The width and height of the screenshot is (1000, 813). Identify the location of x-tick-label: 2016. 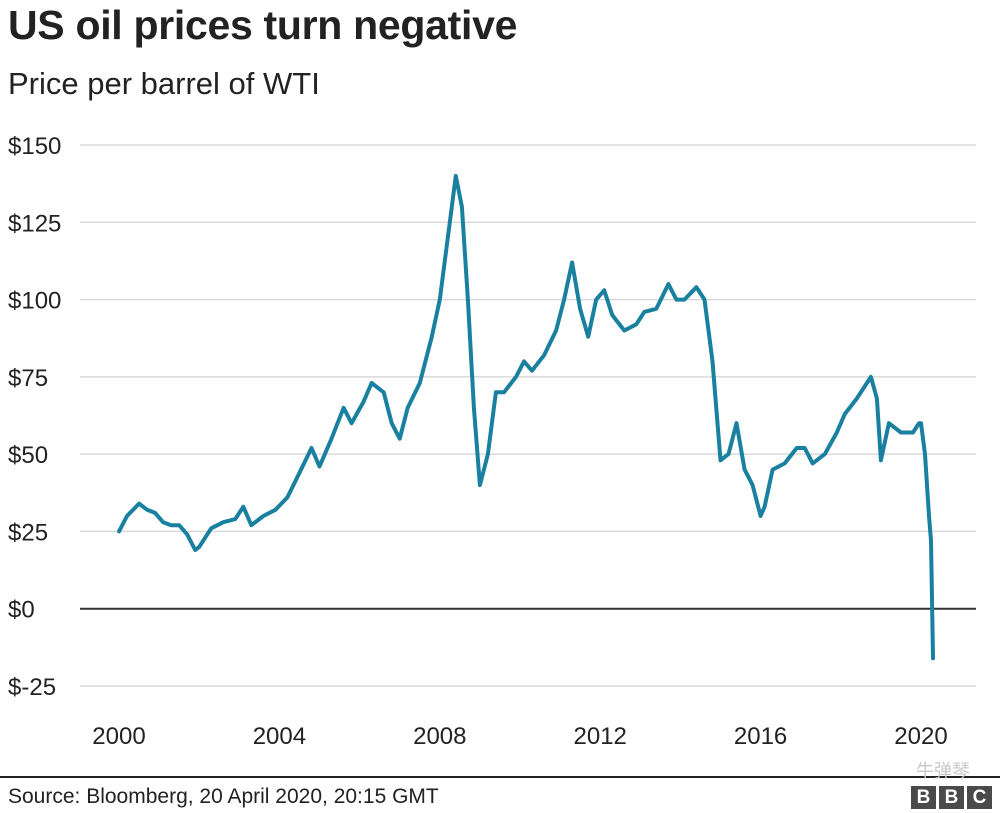
(760, 736).